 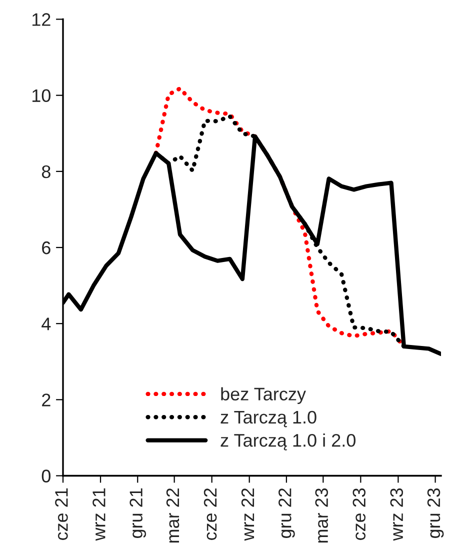 What do you see at coordinates (46, 247) in the screenshot?
I see `y-tick-label: 6` at bounding box center [46, 247].